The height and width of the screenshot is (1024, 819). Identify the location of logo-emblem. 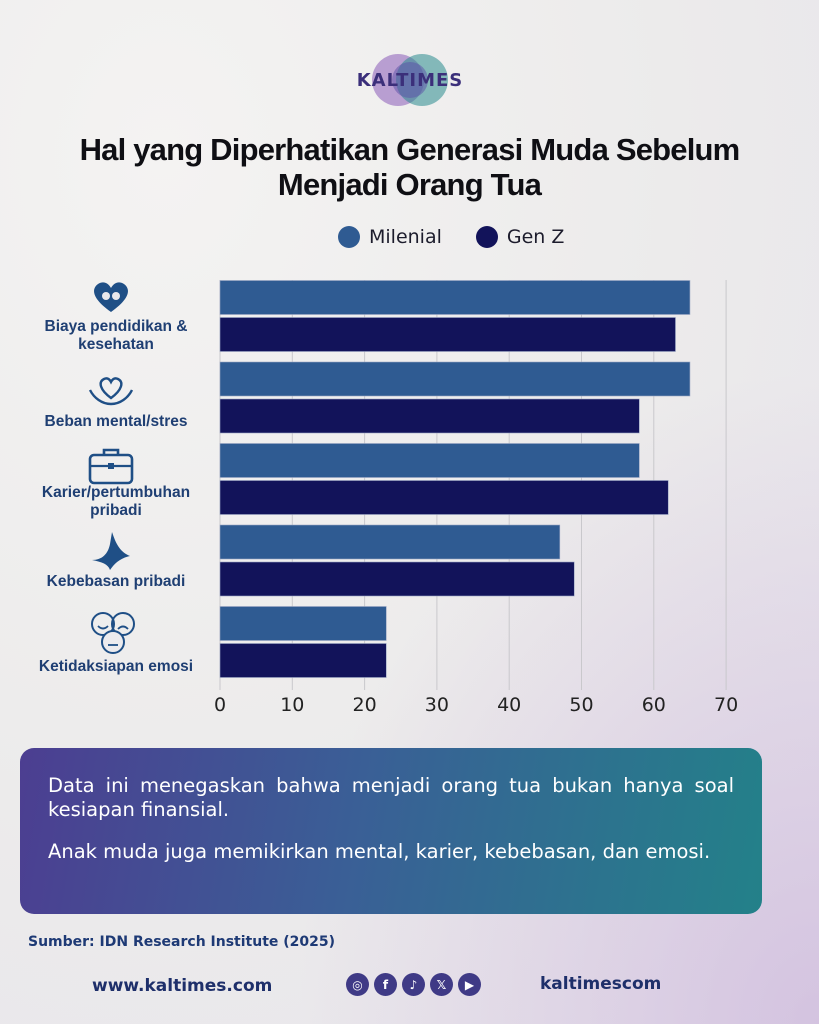
(410, 80).